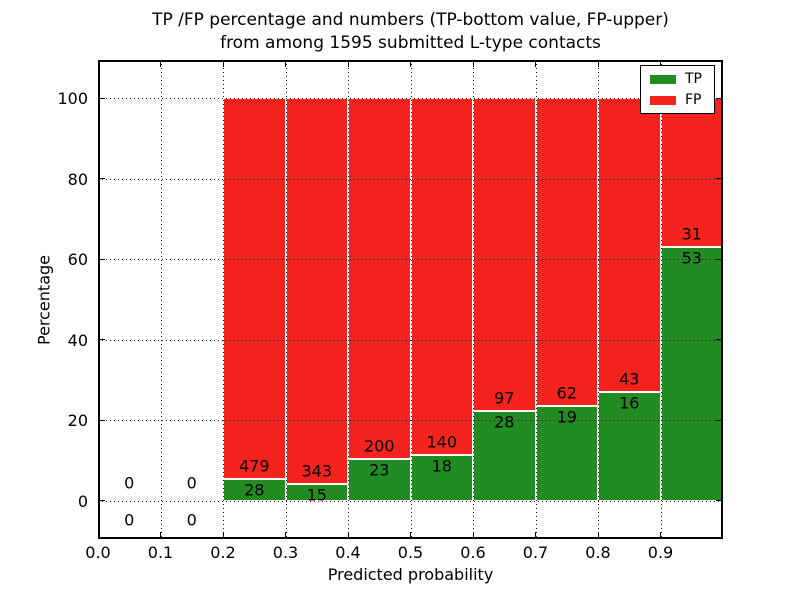 Image resolution: width=800 pixels, height=600 pixels. Describe the element at coordinates (598, 552) in the screenshot. I see `x-tick-label: 0.8` at that location.